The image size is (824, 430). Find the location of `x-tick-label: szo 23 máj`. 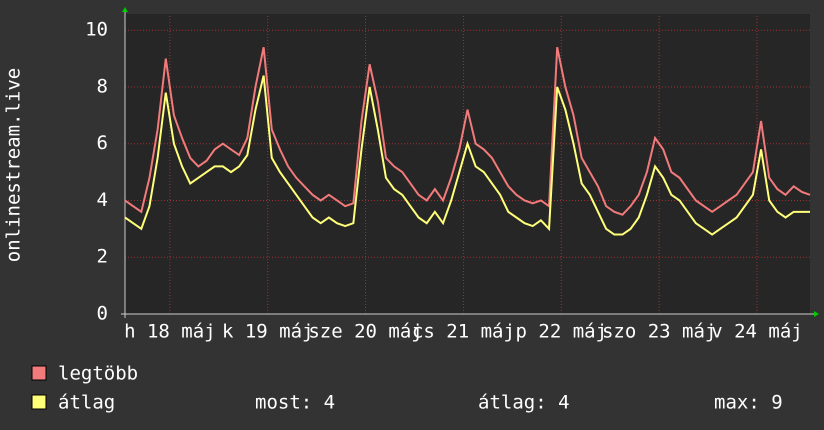

x-tick-label: szo 23 máj is located at coordinates (659, 332).